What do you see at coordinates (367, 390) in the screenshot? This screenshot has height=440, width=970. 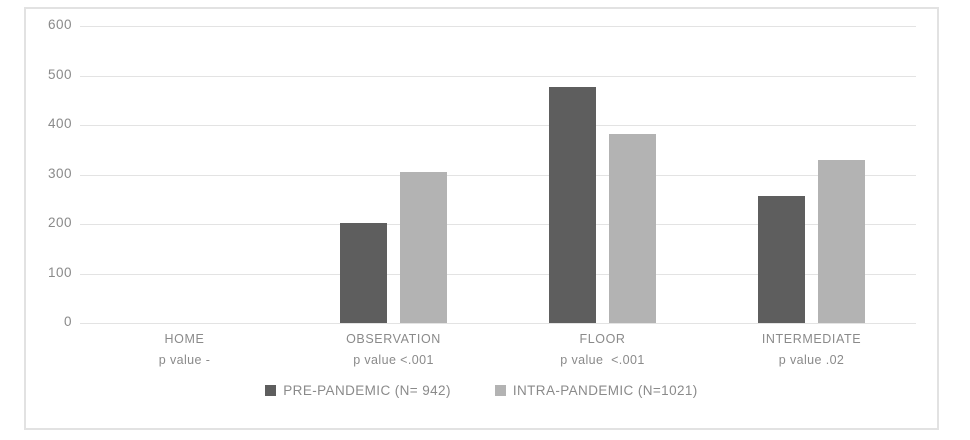 I see `legend-label: PRE-PANDEMIC (N= 942)` at bounding box center [367, 390].